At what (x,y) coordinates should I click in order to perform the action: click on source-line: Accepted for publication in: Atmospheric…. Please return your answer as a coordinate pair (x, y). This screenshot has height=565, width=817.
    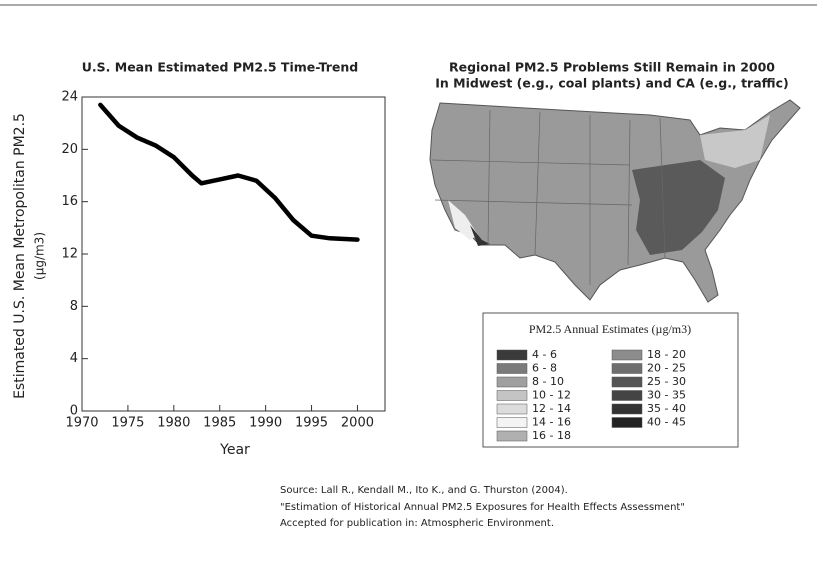
    Looking at the image, I should click on (417, 523).